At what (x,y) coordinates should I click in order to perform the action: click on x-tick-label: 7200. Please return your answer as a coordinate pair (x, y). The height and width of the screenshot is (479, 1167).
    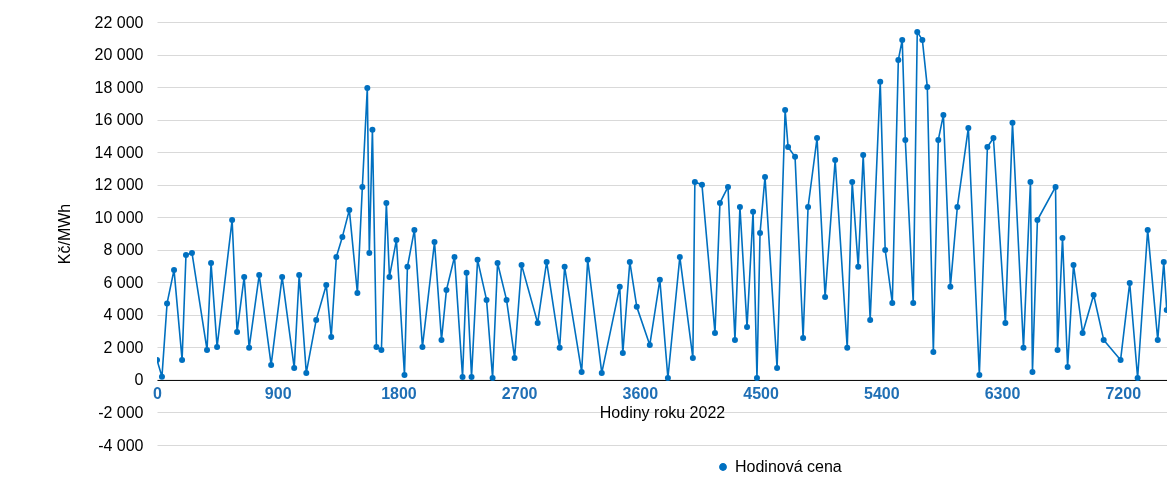
    Looking at the image, I should click on (1123, 394).